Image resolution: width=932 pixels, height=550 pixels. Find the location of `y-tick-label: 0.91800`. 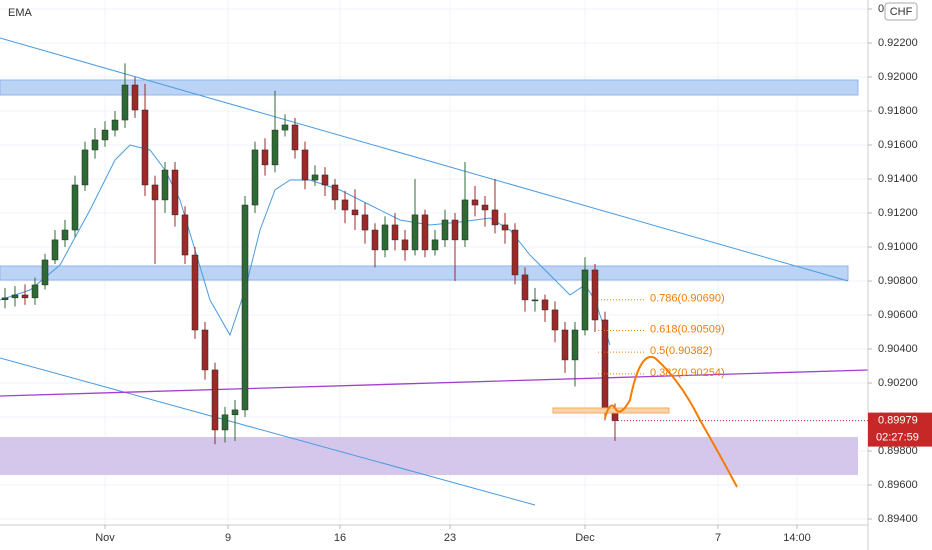

y-tick-label: 0.91800 is located at coordinates (898, 111).